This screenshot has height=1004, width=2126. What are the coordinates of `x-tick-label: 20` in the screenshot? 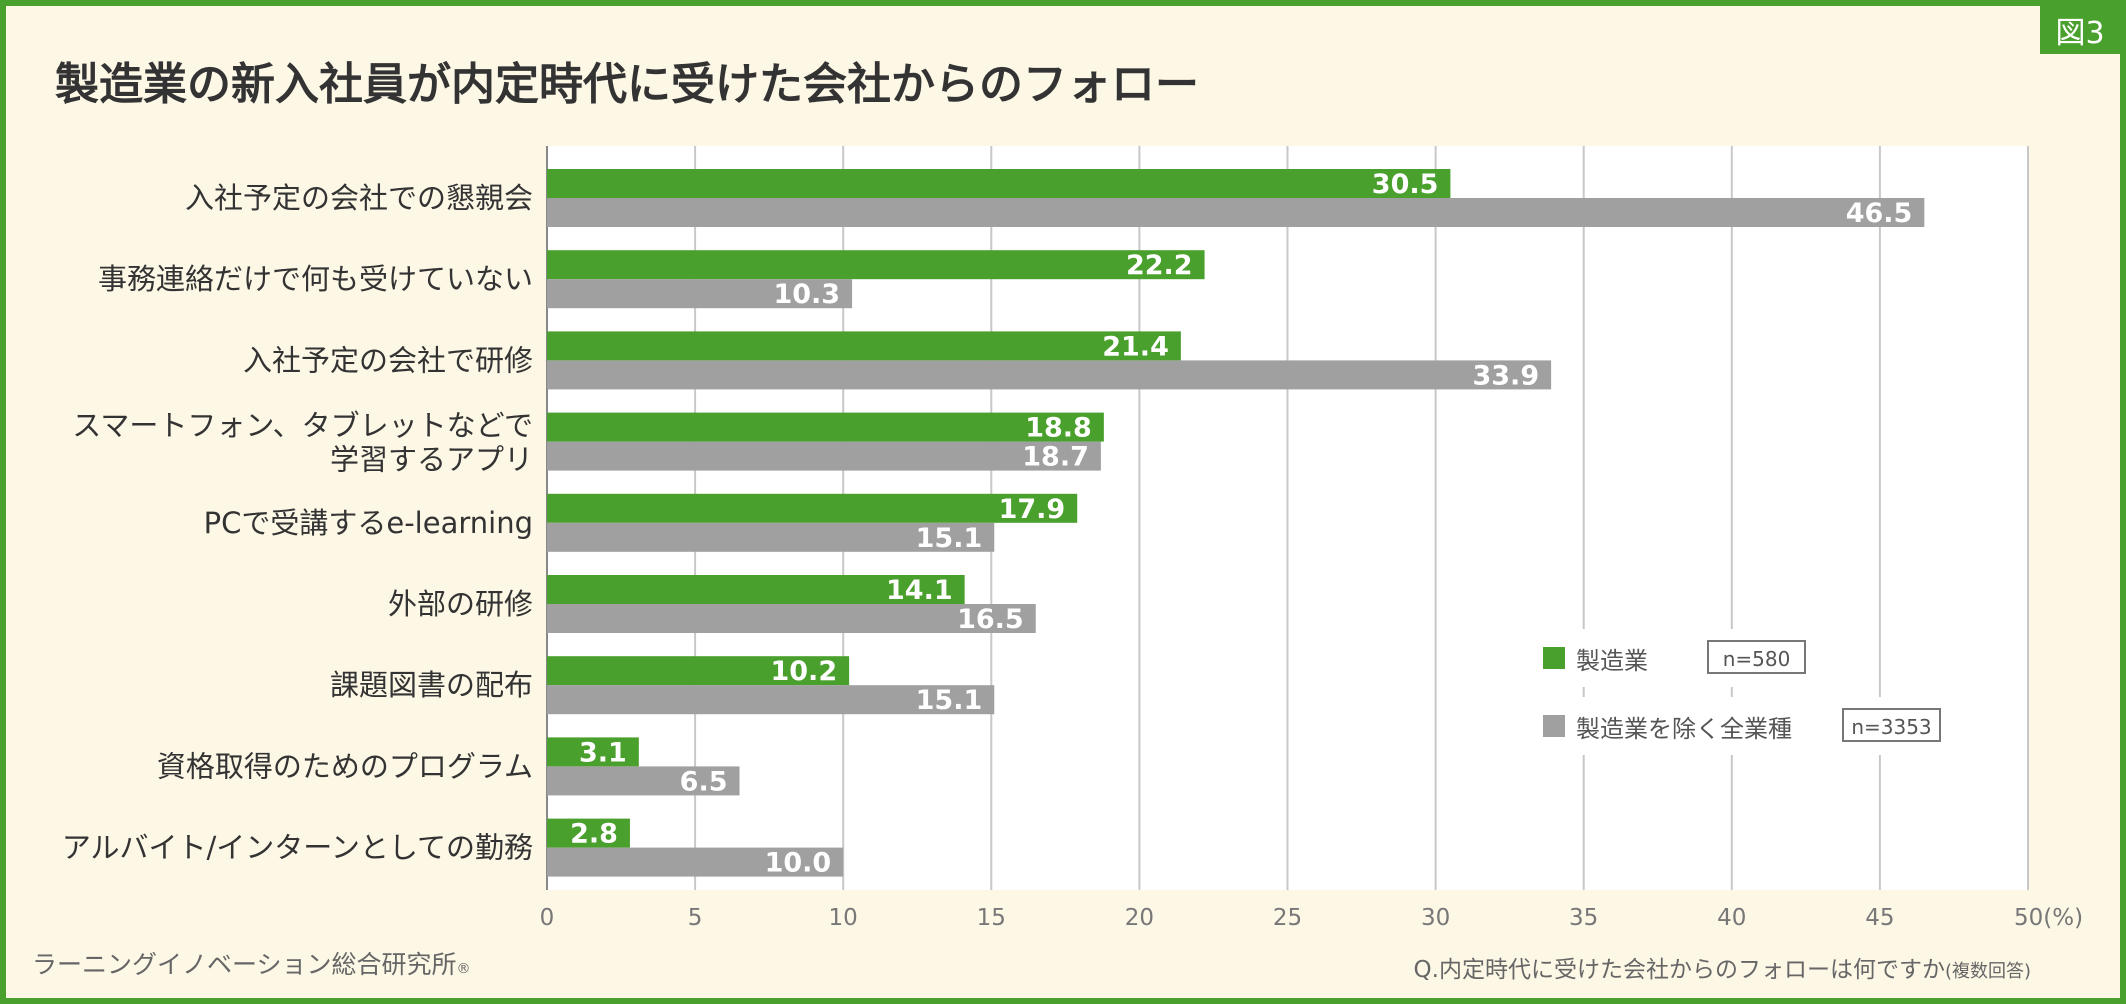 It's located at (1139, 918).